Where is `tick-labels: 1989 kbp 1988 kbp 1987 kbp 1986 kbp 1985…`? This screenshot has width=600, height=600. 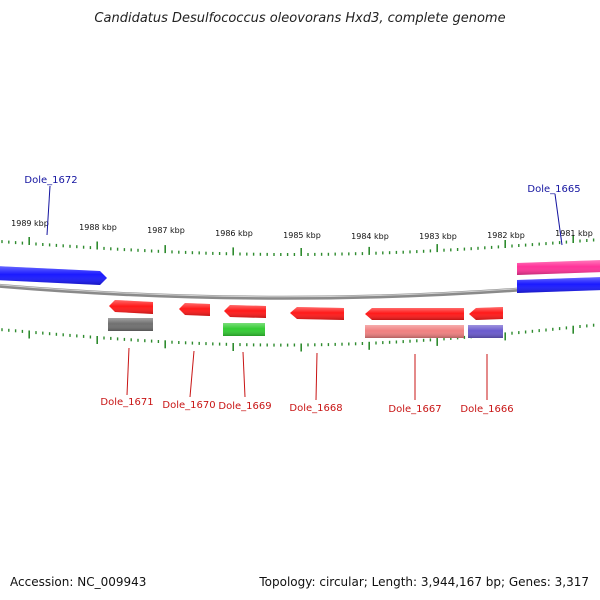
tick-labels: 1989 kbp 1988 kbp 1987 kbp 1986 kbp 1985… is located at coordinates (302, 230).